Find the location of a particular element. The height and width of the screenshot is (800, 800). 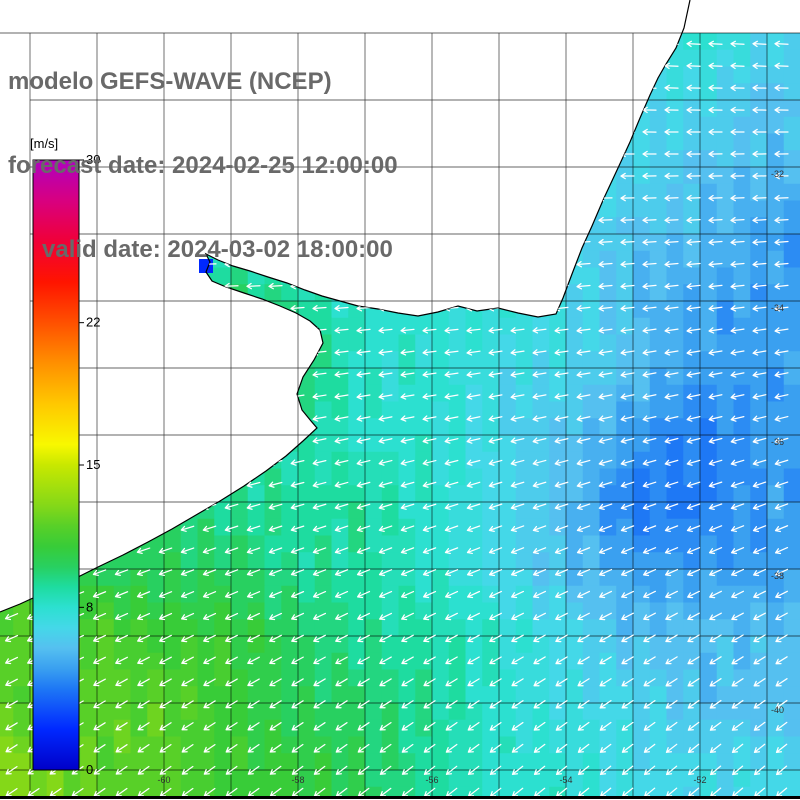

colorbar-tick-label: 22 is located at coordinates (93, 322).